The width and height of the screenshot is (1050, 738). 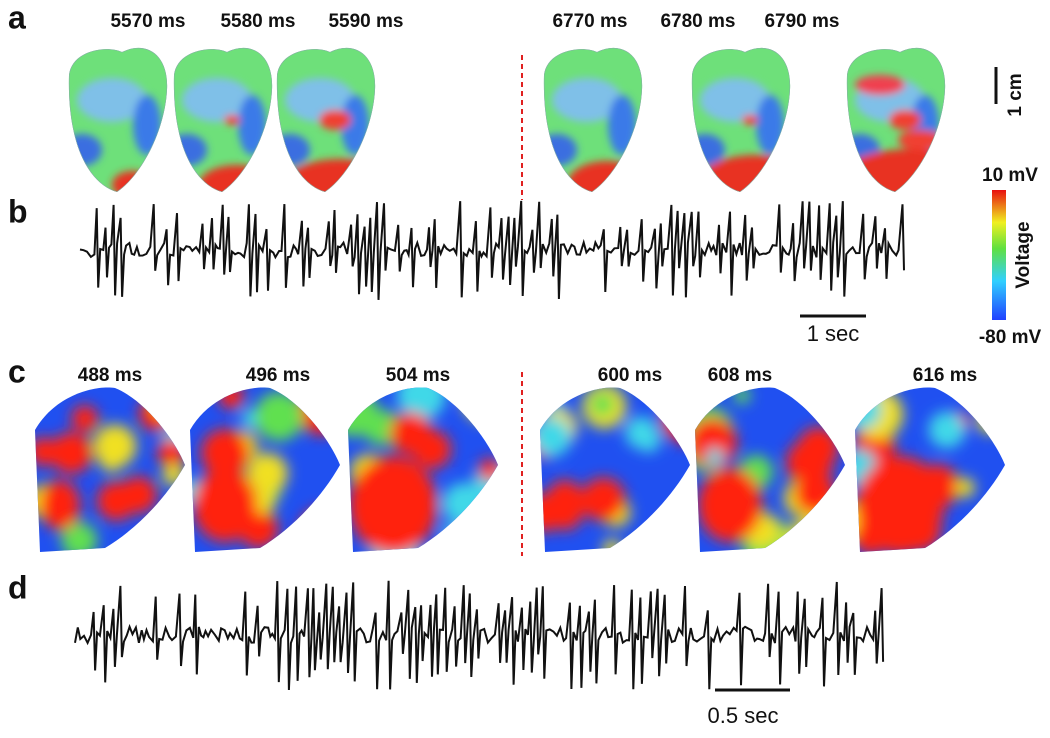 What do you see at coordinates (365, 21) in the screenshot?
I see `frame-label: 5590 ms` at bounding box center [365, 21].